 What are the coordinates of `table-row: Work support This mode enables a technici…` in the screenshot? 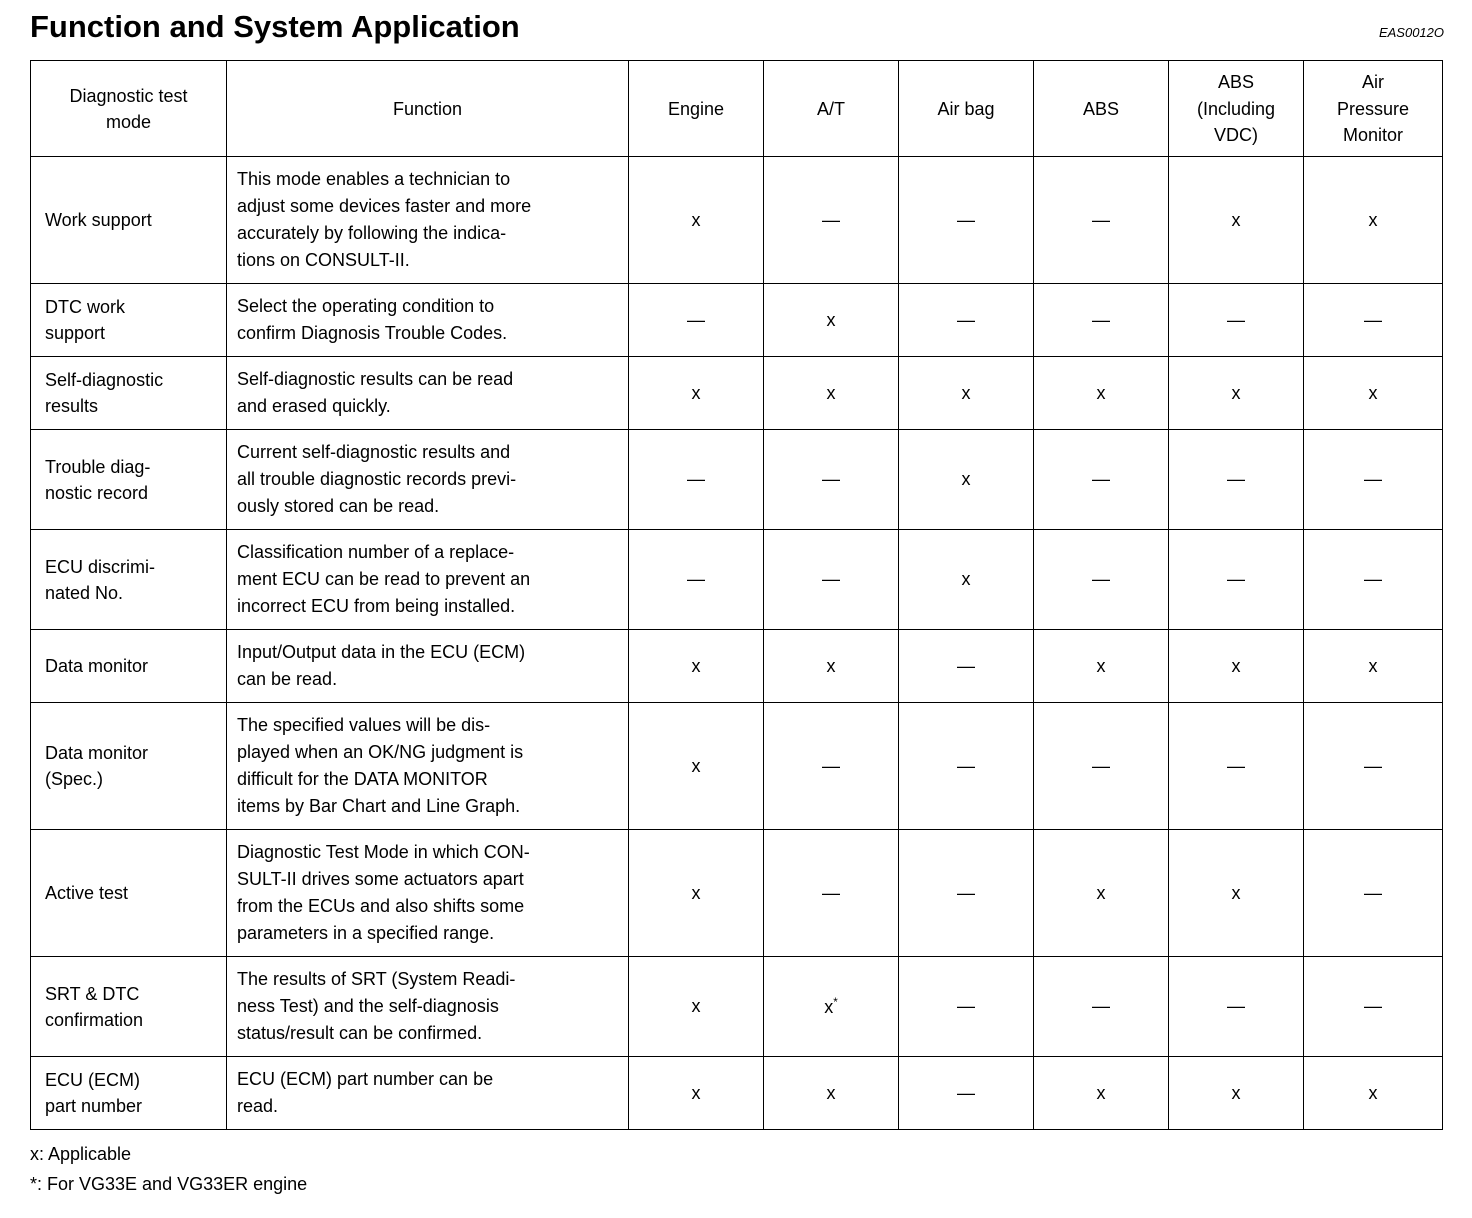 It's located at (736, 220).